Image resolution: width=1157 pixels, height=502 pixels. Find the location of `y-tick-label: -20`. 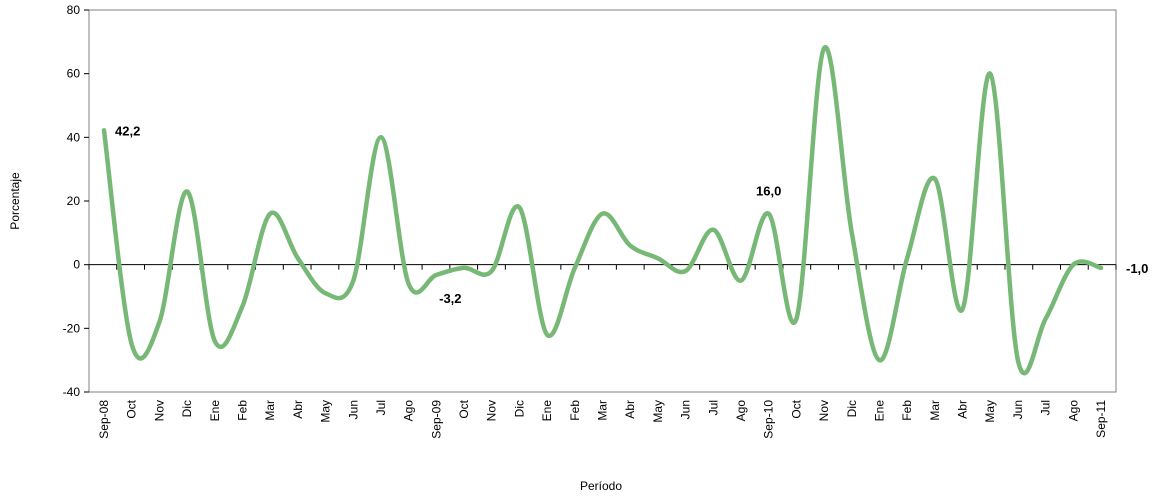

y-tick-label: -20 is located at coordinates (72, 328).